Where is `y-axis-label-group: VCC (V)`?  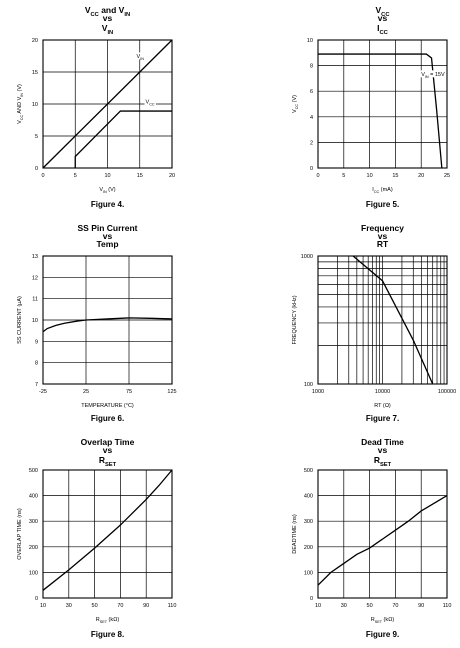 y-axis-label-group: VCC (V) is located at coordinates (295, 104).